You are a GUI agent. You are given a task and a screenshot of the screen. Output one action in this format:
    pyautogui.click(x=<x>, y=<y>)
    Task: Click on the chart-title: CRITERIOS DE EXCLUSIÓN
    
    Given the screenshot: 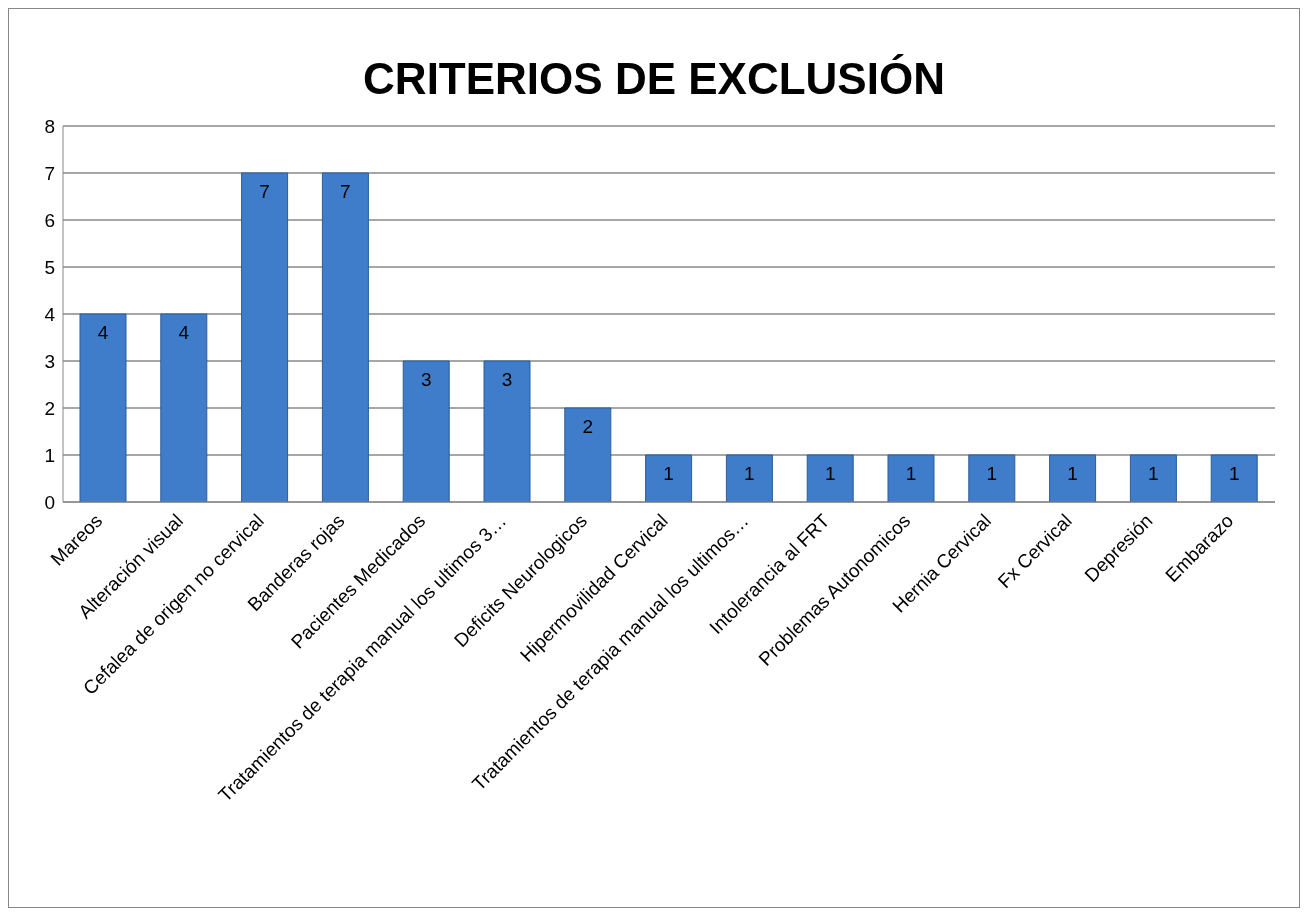 What is the action you would take?
    pyautogui.click(x=654, y=79)
    